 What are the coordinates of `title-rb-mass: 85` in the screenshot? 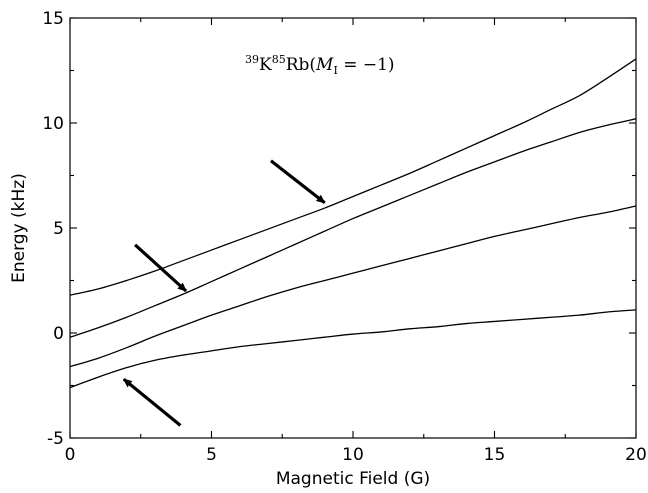 It's located at (279, 59).